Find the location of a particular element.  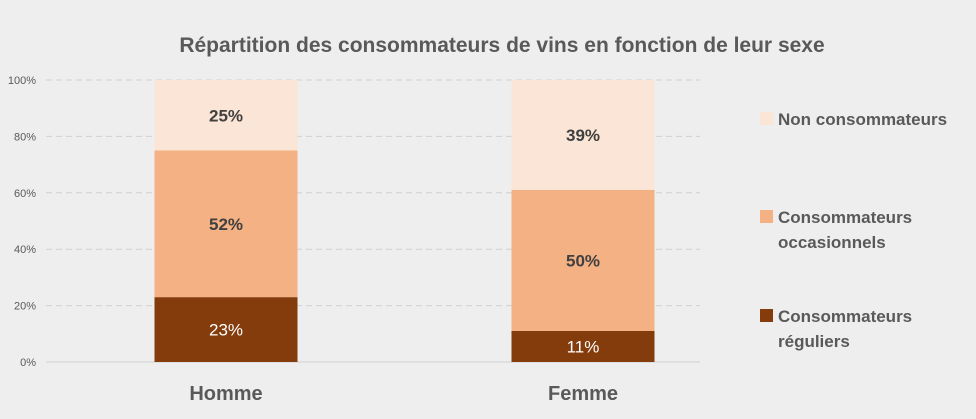

data-label: 50% is located at coordinates (583, 260).